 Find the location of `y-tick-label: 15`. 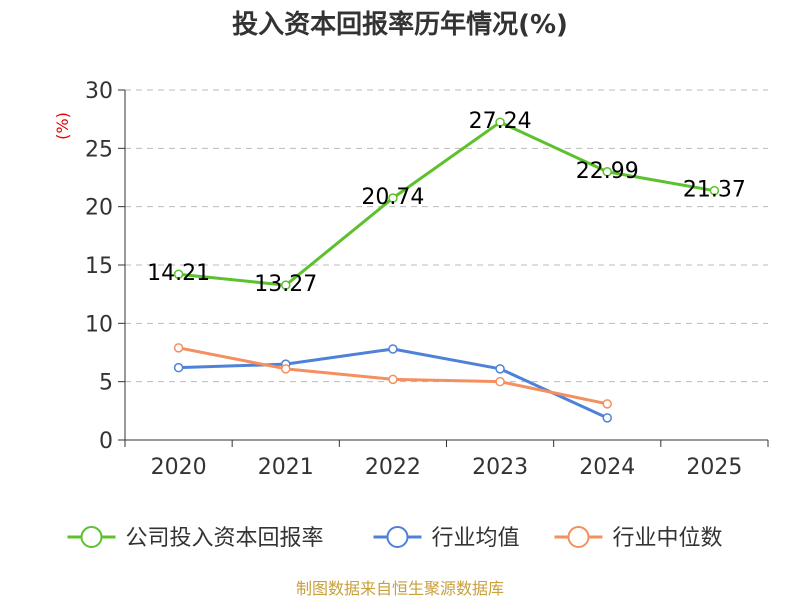

y-tick-label: 15 is located at coordinates (99, 266).